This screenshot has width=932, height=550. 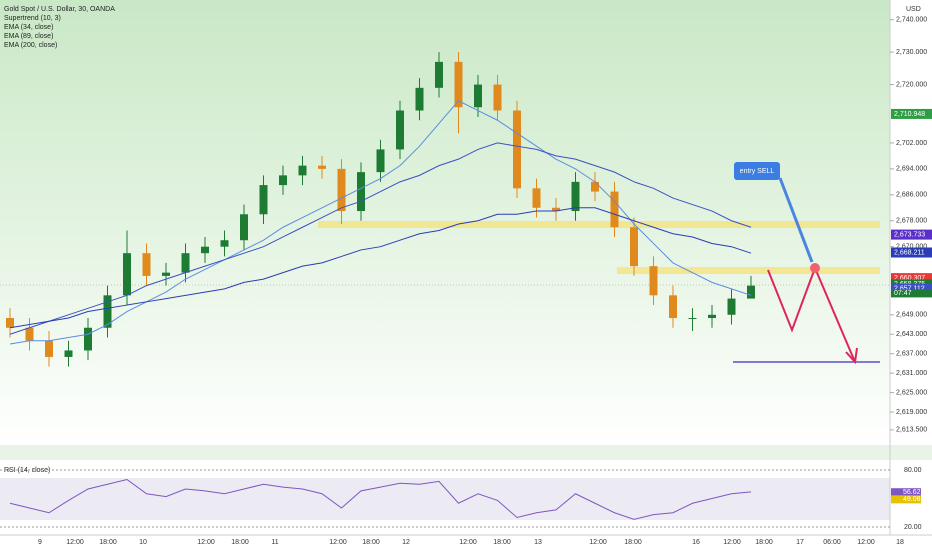 What do you see at coordinates (913, 9) in the screenshot?
I see `currency: USD` at bounding box center [913, 9].